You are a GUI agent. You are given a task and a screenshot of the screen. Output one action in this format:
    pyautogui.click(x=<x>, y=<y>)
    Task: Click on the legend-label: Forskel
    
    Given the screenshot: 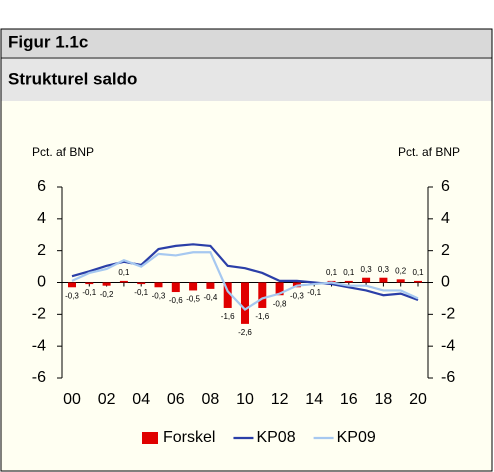 What is the action you would take?
    pyautogui.click(x=189, y=437)
    